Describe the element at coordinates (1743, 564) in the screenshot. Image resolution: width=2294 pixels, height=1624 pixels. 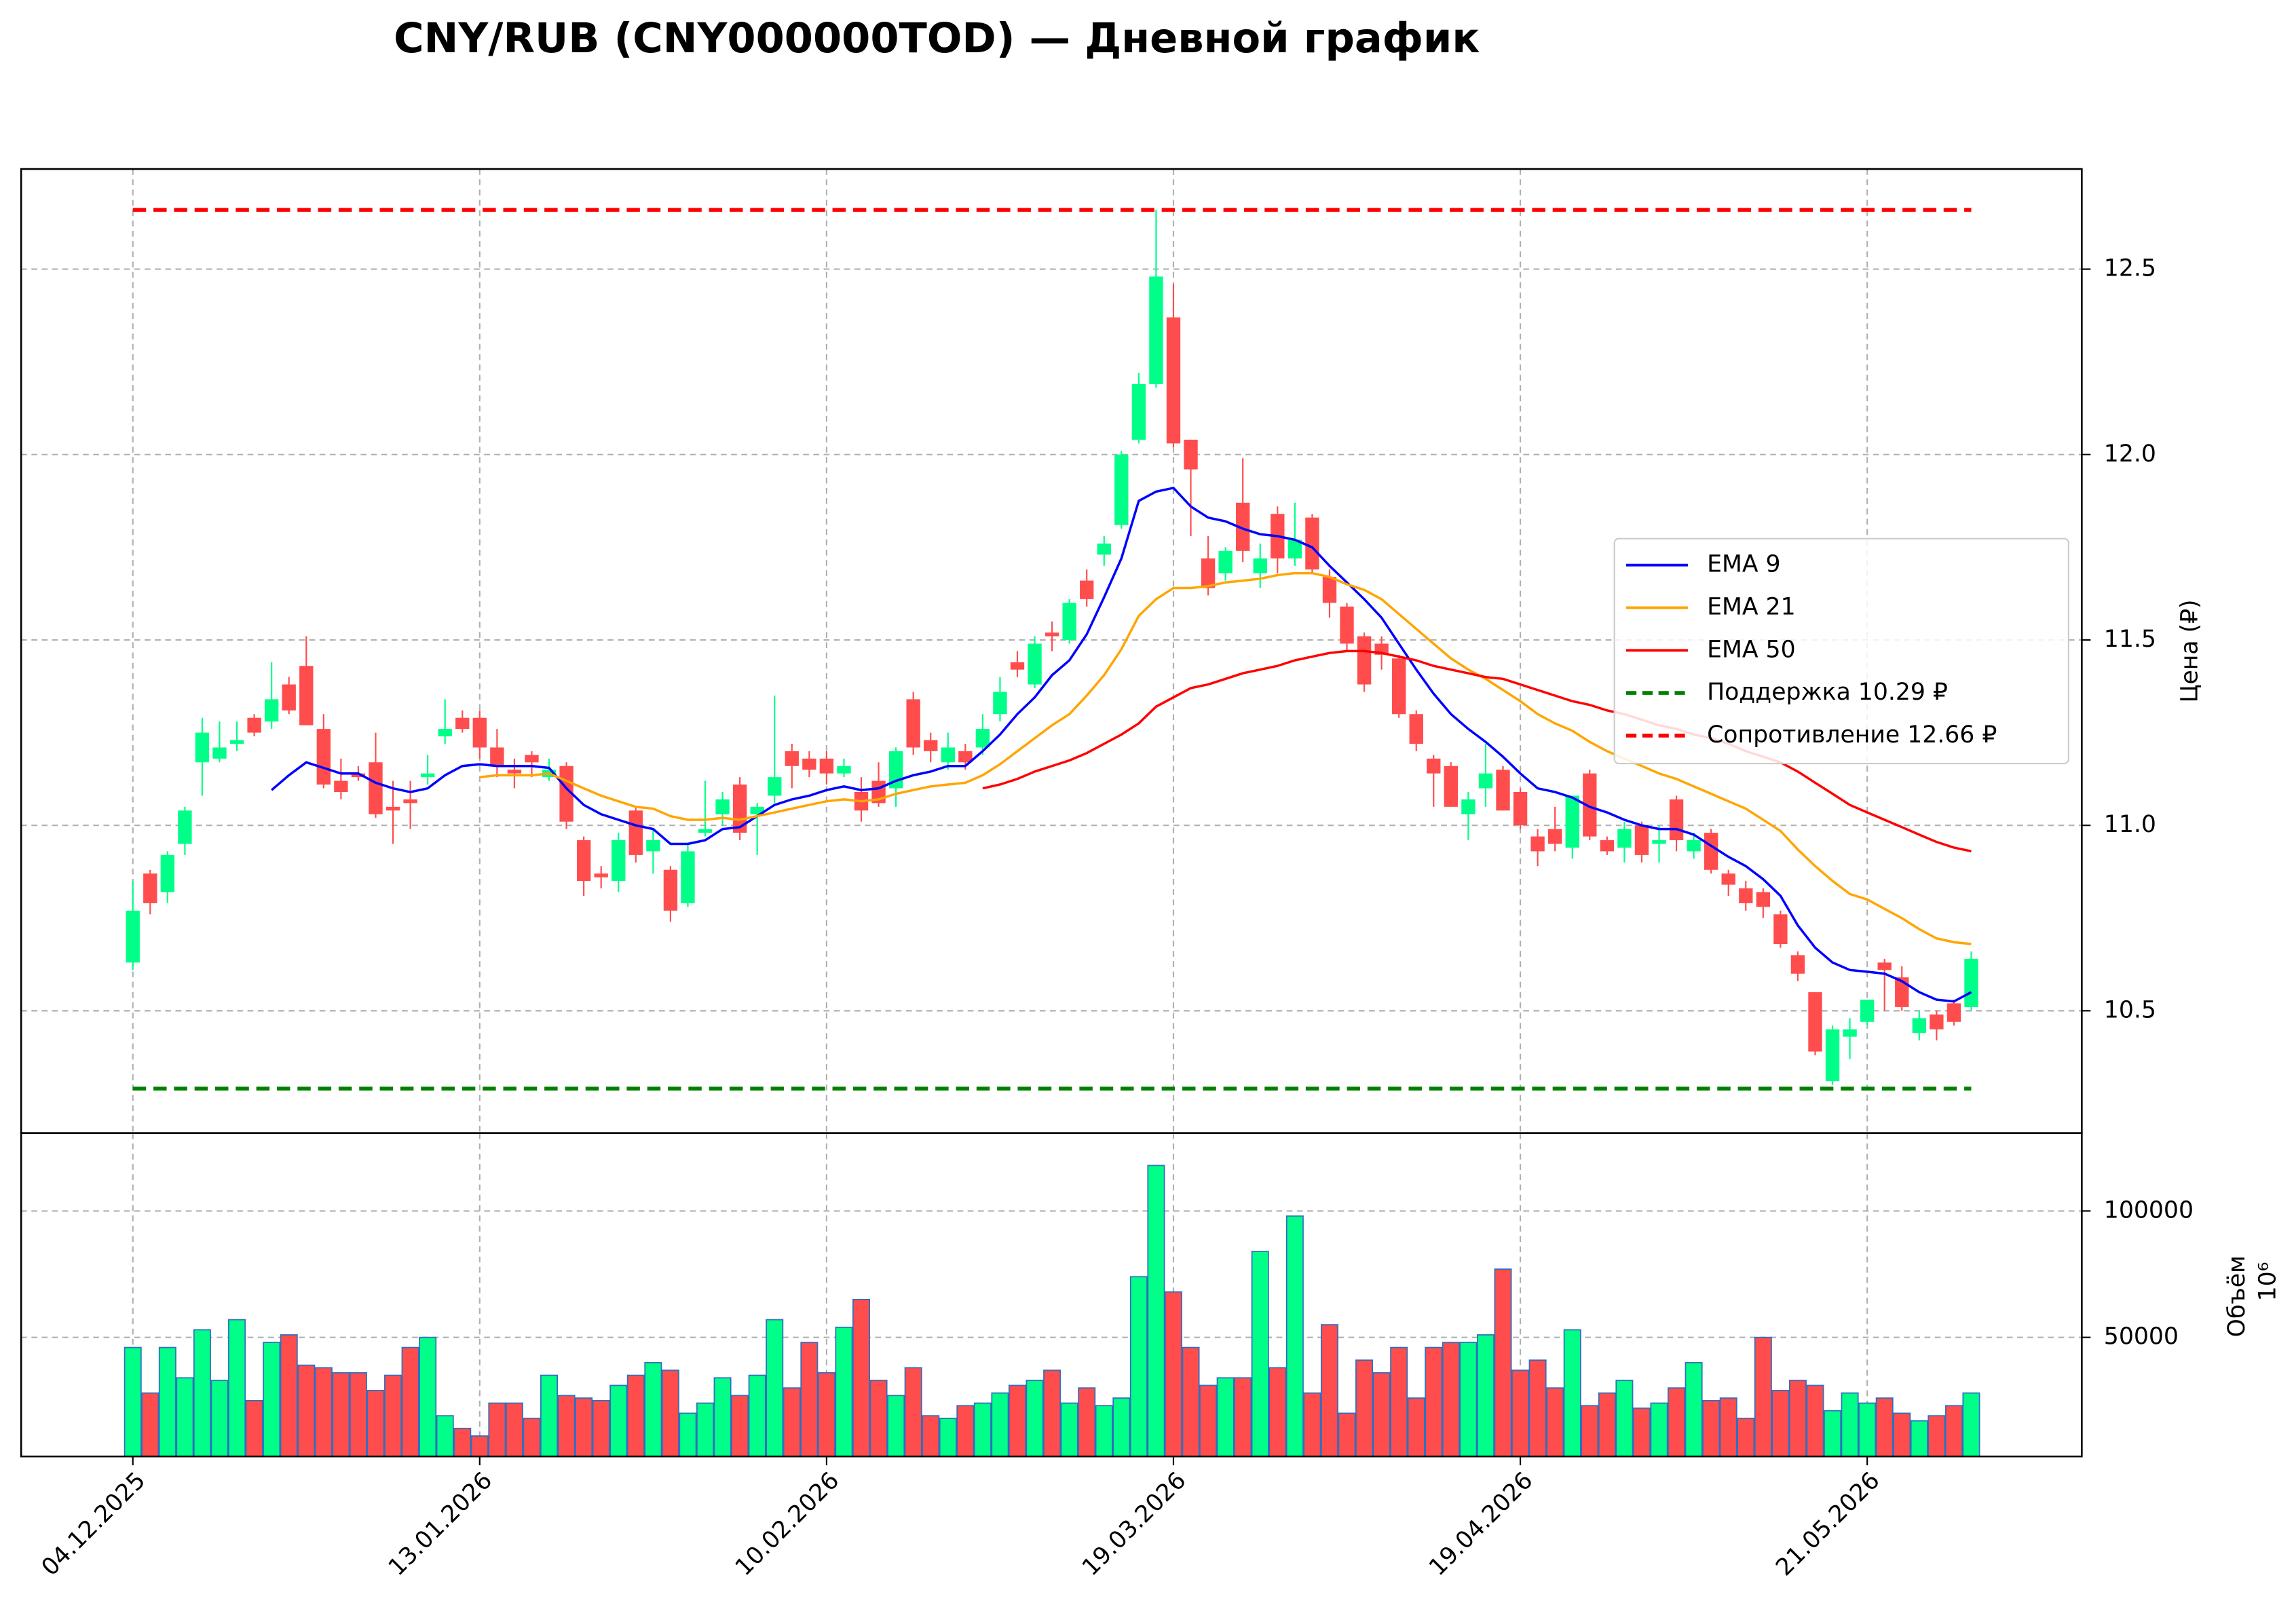
I see `legend-label: EMA 9` at that location.